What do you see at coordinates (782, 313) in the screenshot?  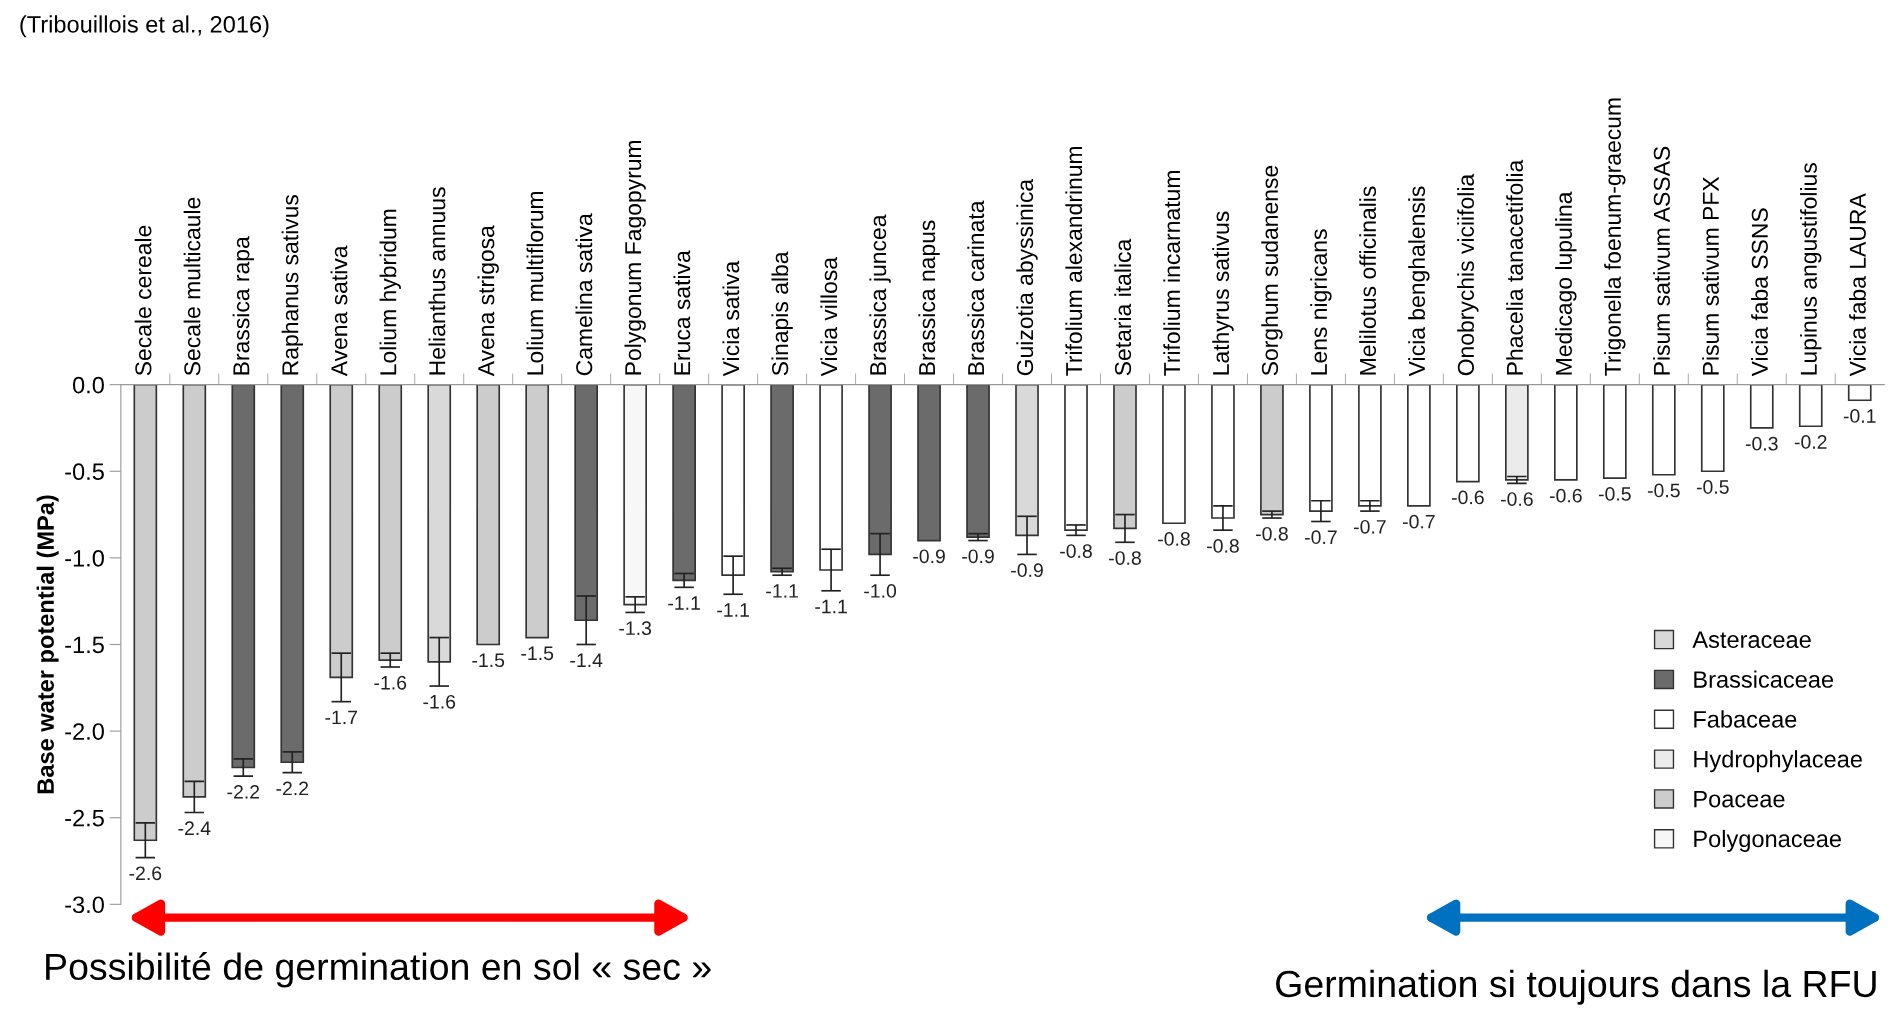 I see `x-tick-label: Sinapis alba` at bounding box center [782, 313].